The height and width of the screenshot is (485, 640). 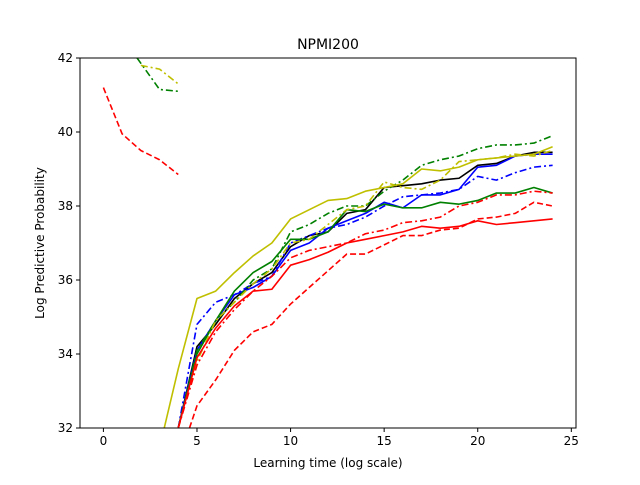 What do you see at coordinates (65, 428) in the screenshot?
I see `y-tick-label: 32` at bounding box center [65, 428].